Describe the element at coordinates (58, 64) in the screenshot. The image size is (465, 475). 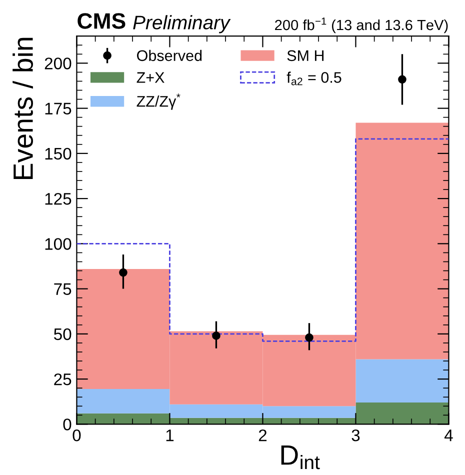
I see `y-tick-label: 200` at that location.